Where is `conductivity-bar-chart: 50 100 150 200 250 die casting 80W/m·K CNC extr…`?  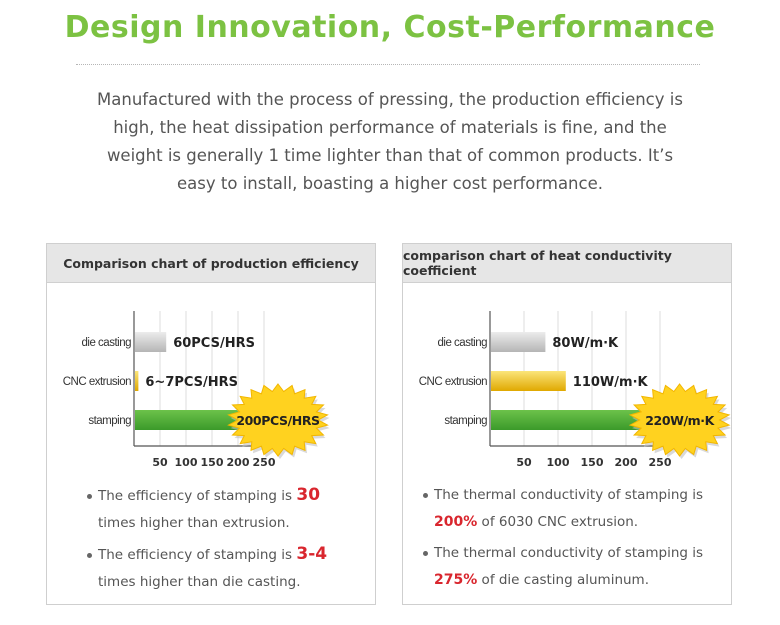
conductivity-bar-chart: 50 100 150 200 250 die casting 80W/m·K CNC extr… is located at coordinates (575, 390).